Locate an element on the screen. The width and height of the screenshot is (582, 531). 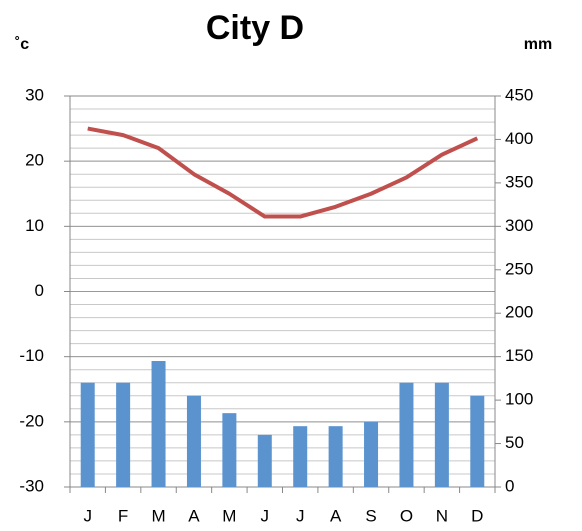
y2-tick-label: 100 is located at coordinates (519, 399).